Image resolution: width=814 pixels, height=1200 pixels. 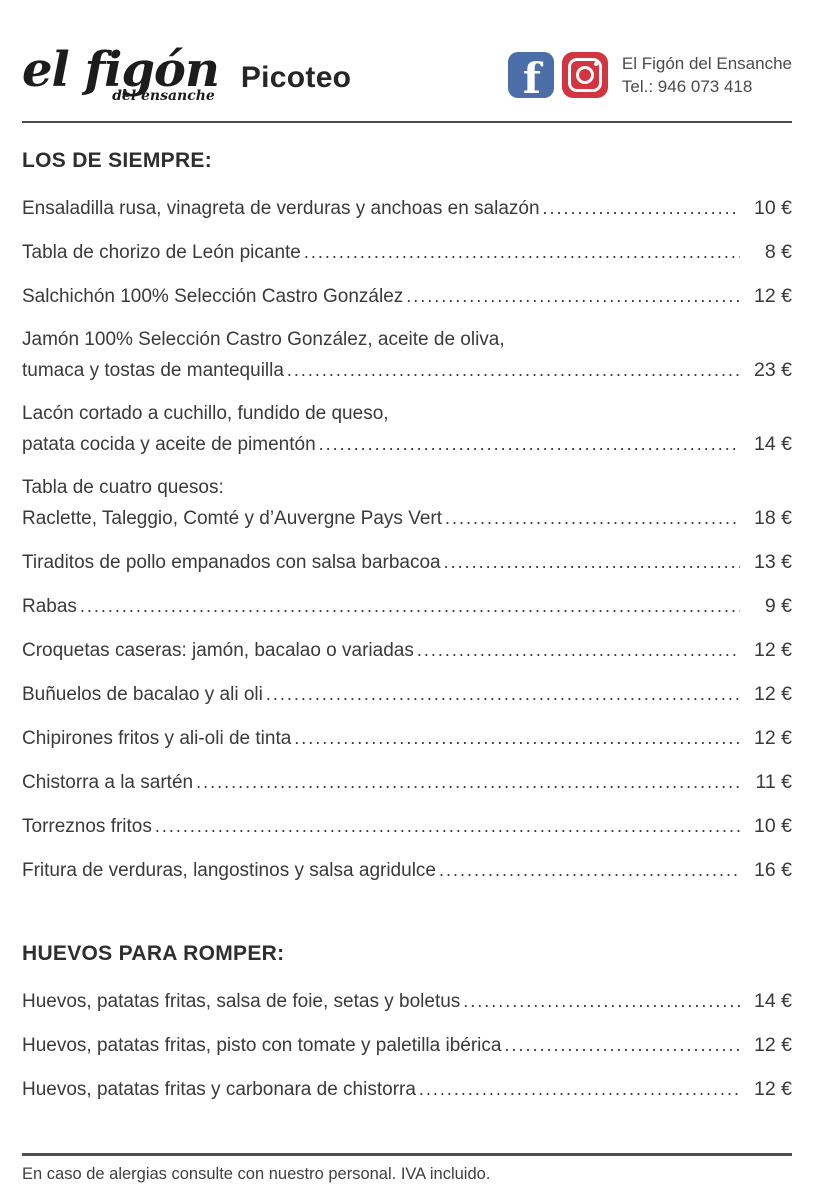 I want to click on brand: el figón del ensanche Picoteo, so click(x=187, y=72).